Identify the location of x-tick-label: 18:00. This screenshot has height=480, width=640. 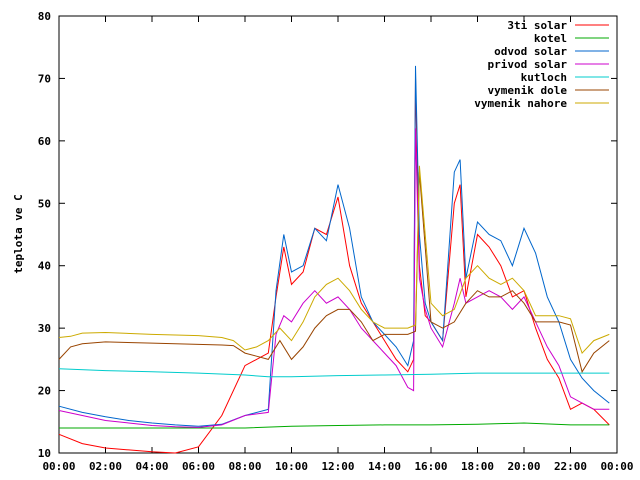
(477, 466).